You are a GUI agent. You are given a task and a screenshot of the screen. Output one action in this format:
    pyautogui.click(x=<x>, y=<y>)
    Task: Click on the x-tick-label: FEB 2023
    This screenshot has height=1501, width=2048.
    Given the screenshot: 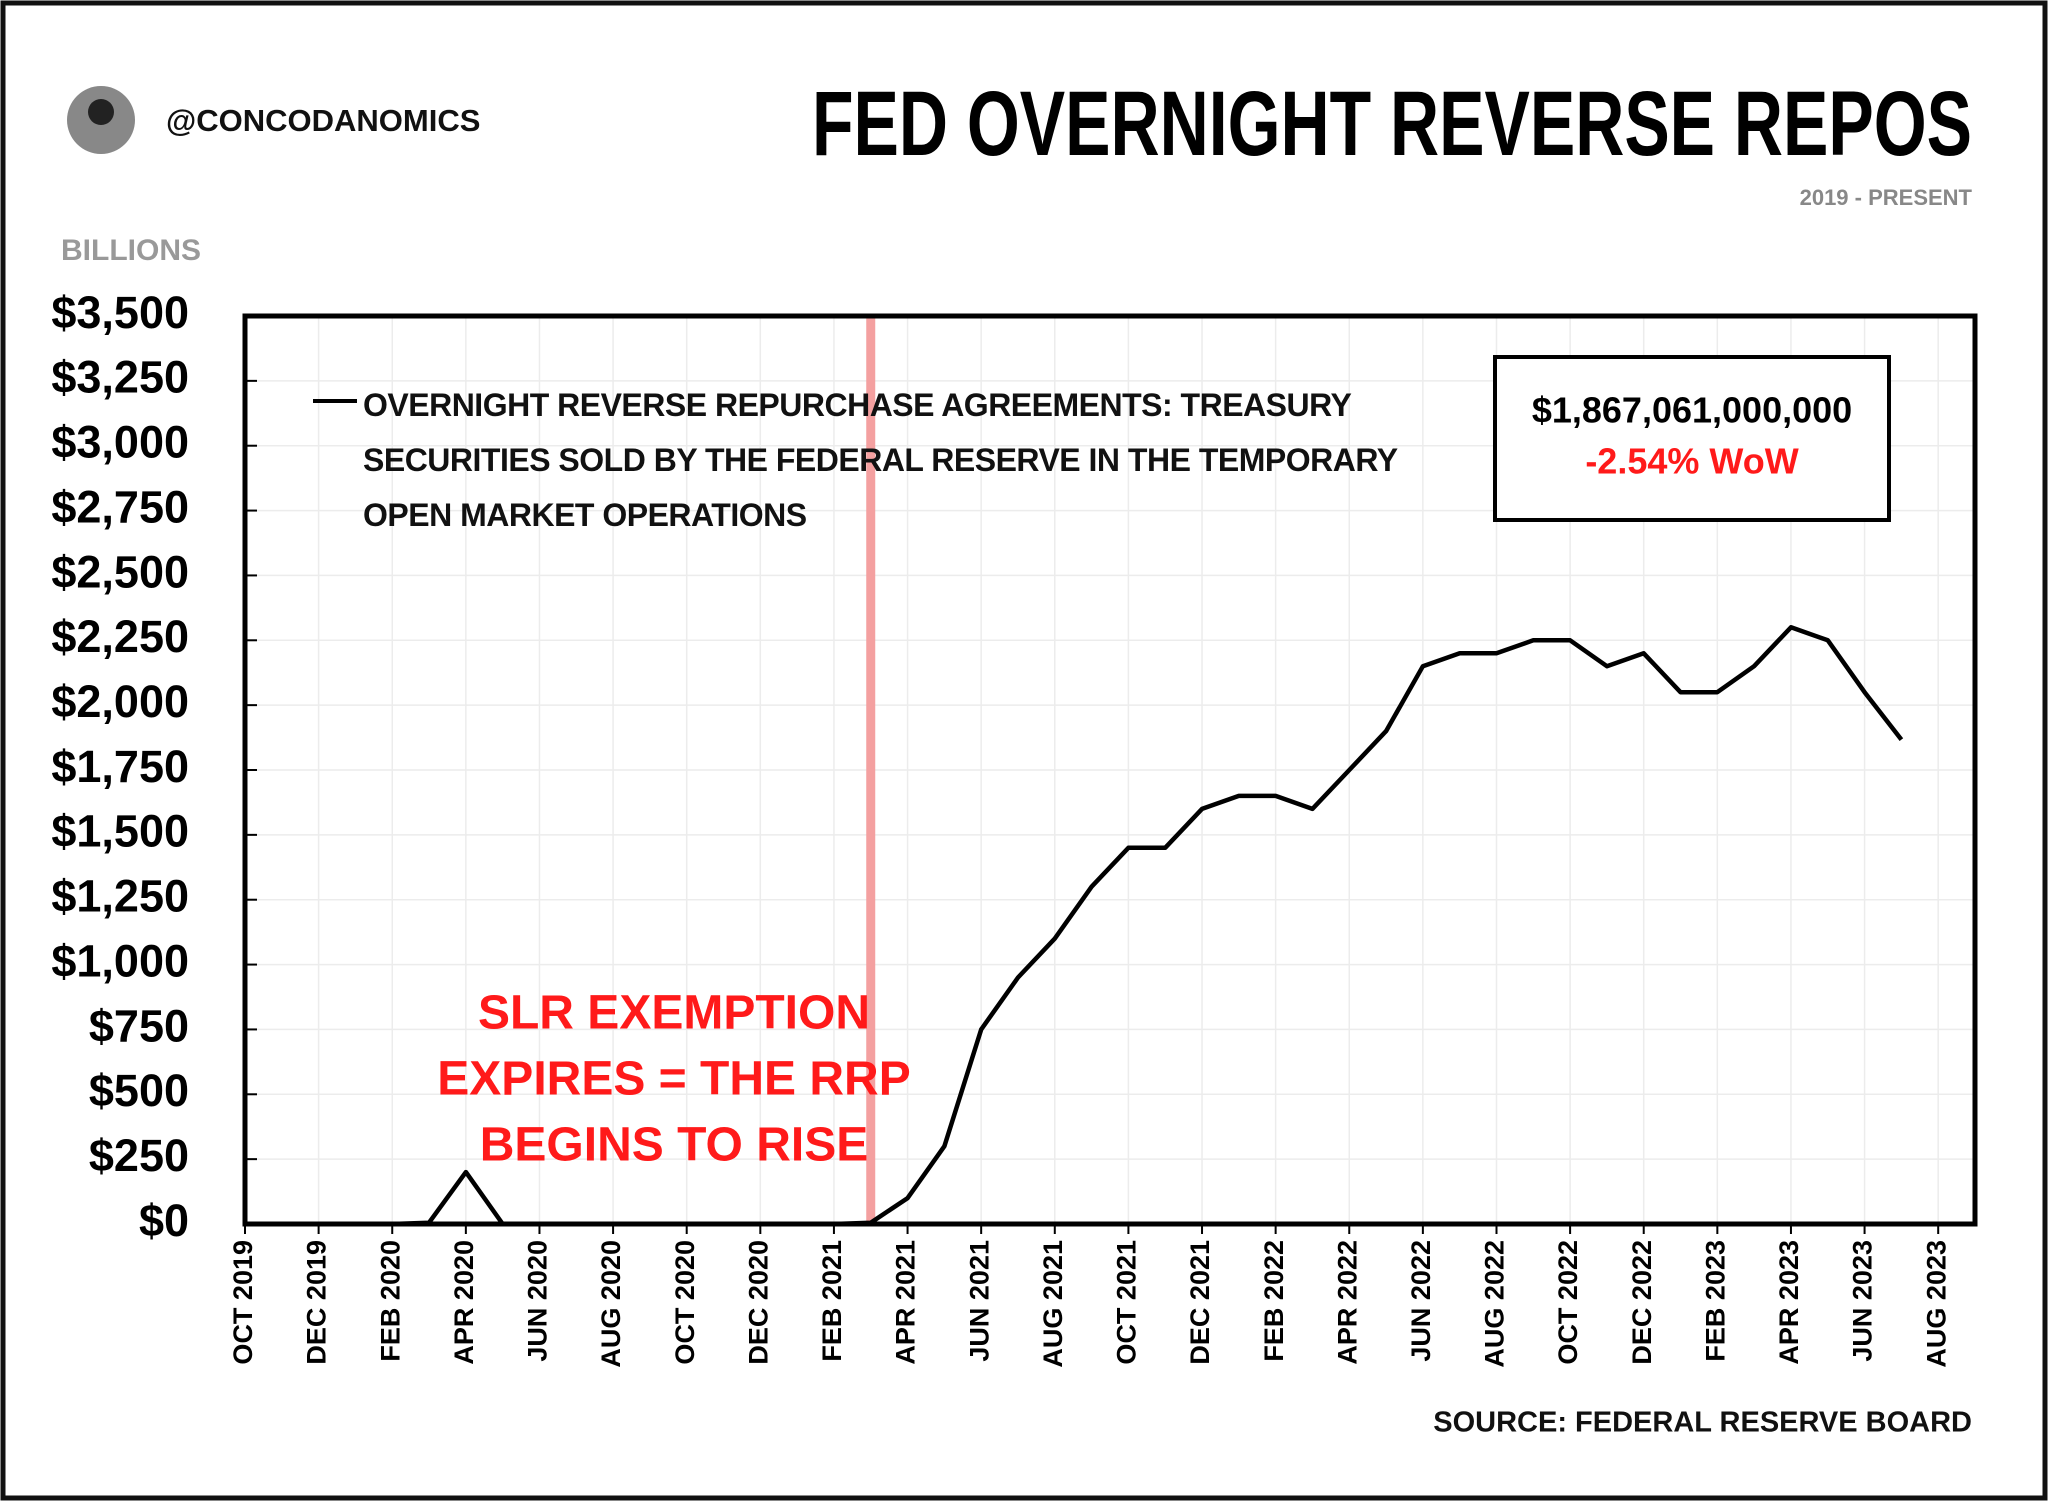 What is the action you would take?
    pyautogui.click(x=1715, y=1301)
    